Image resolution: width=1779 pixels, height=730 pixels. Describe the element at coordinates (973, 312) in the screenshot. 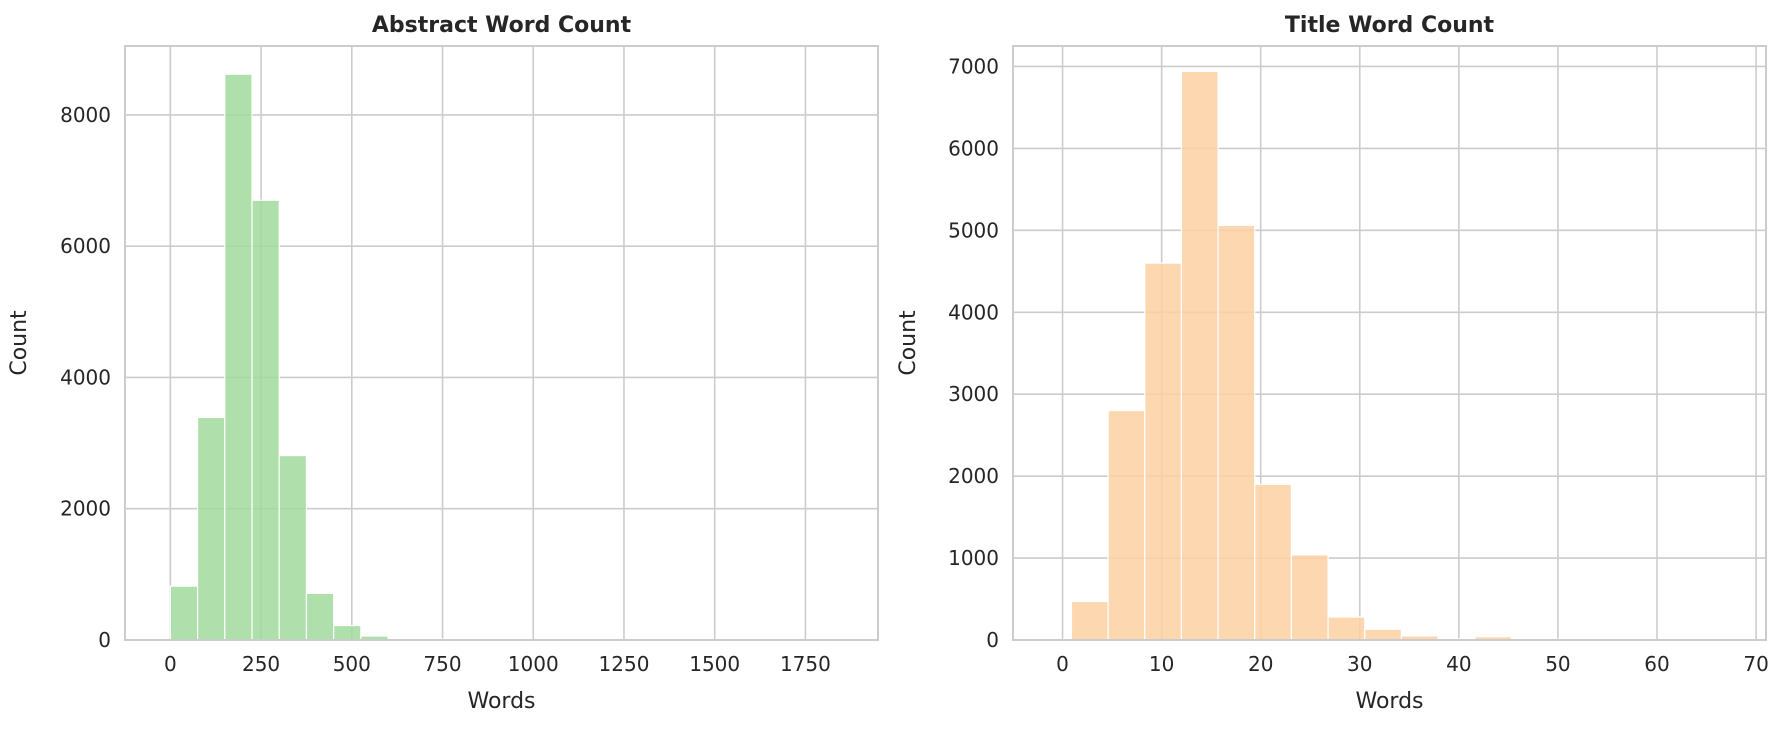

I see `title-y-tick-label: 4000` at that location.